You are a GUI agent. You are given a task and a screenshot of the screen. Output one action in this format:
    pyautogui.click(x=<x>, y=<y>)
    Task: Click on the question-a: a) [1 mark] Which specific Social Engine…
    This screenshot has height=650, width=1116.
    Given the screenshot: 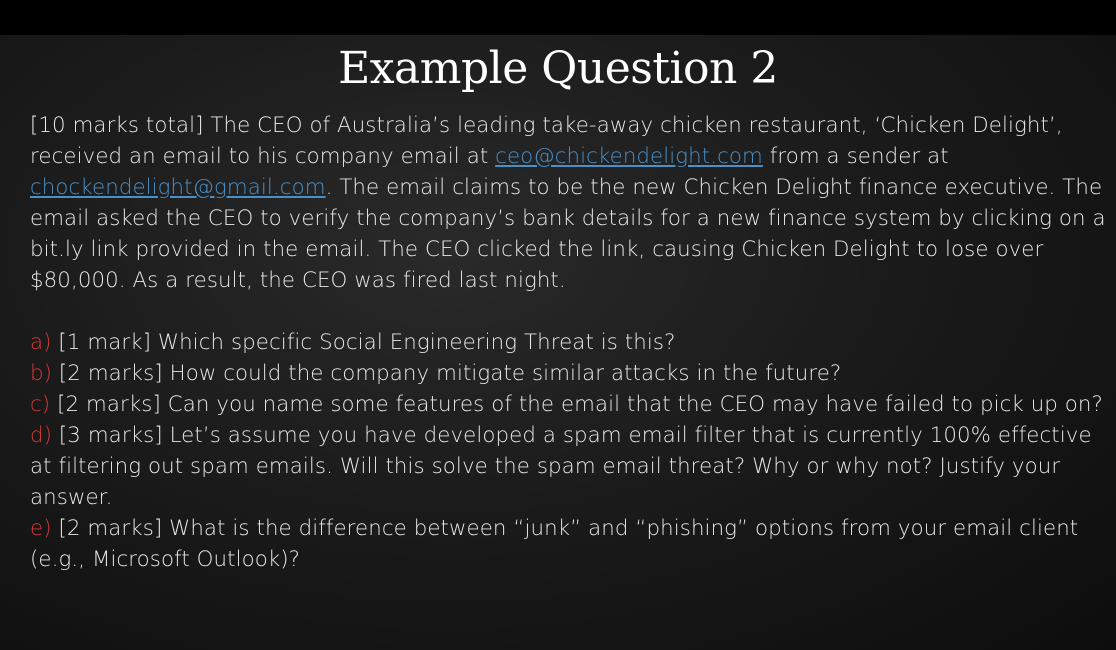 What is the action you would take?
    pyautogui.click(x=570, y=342)
    